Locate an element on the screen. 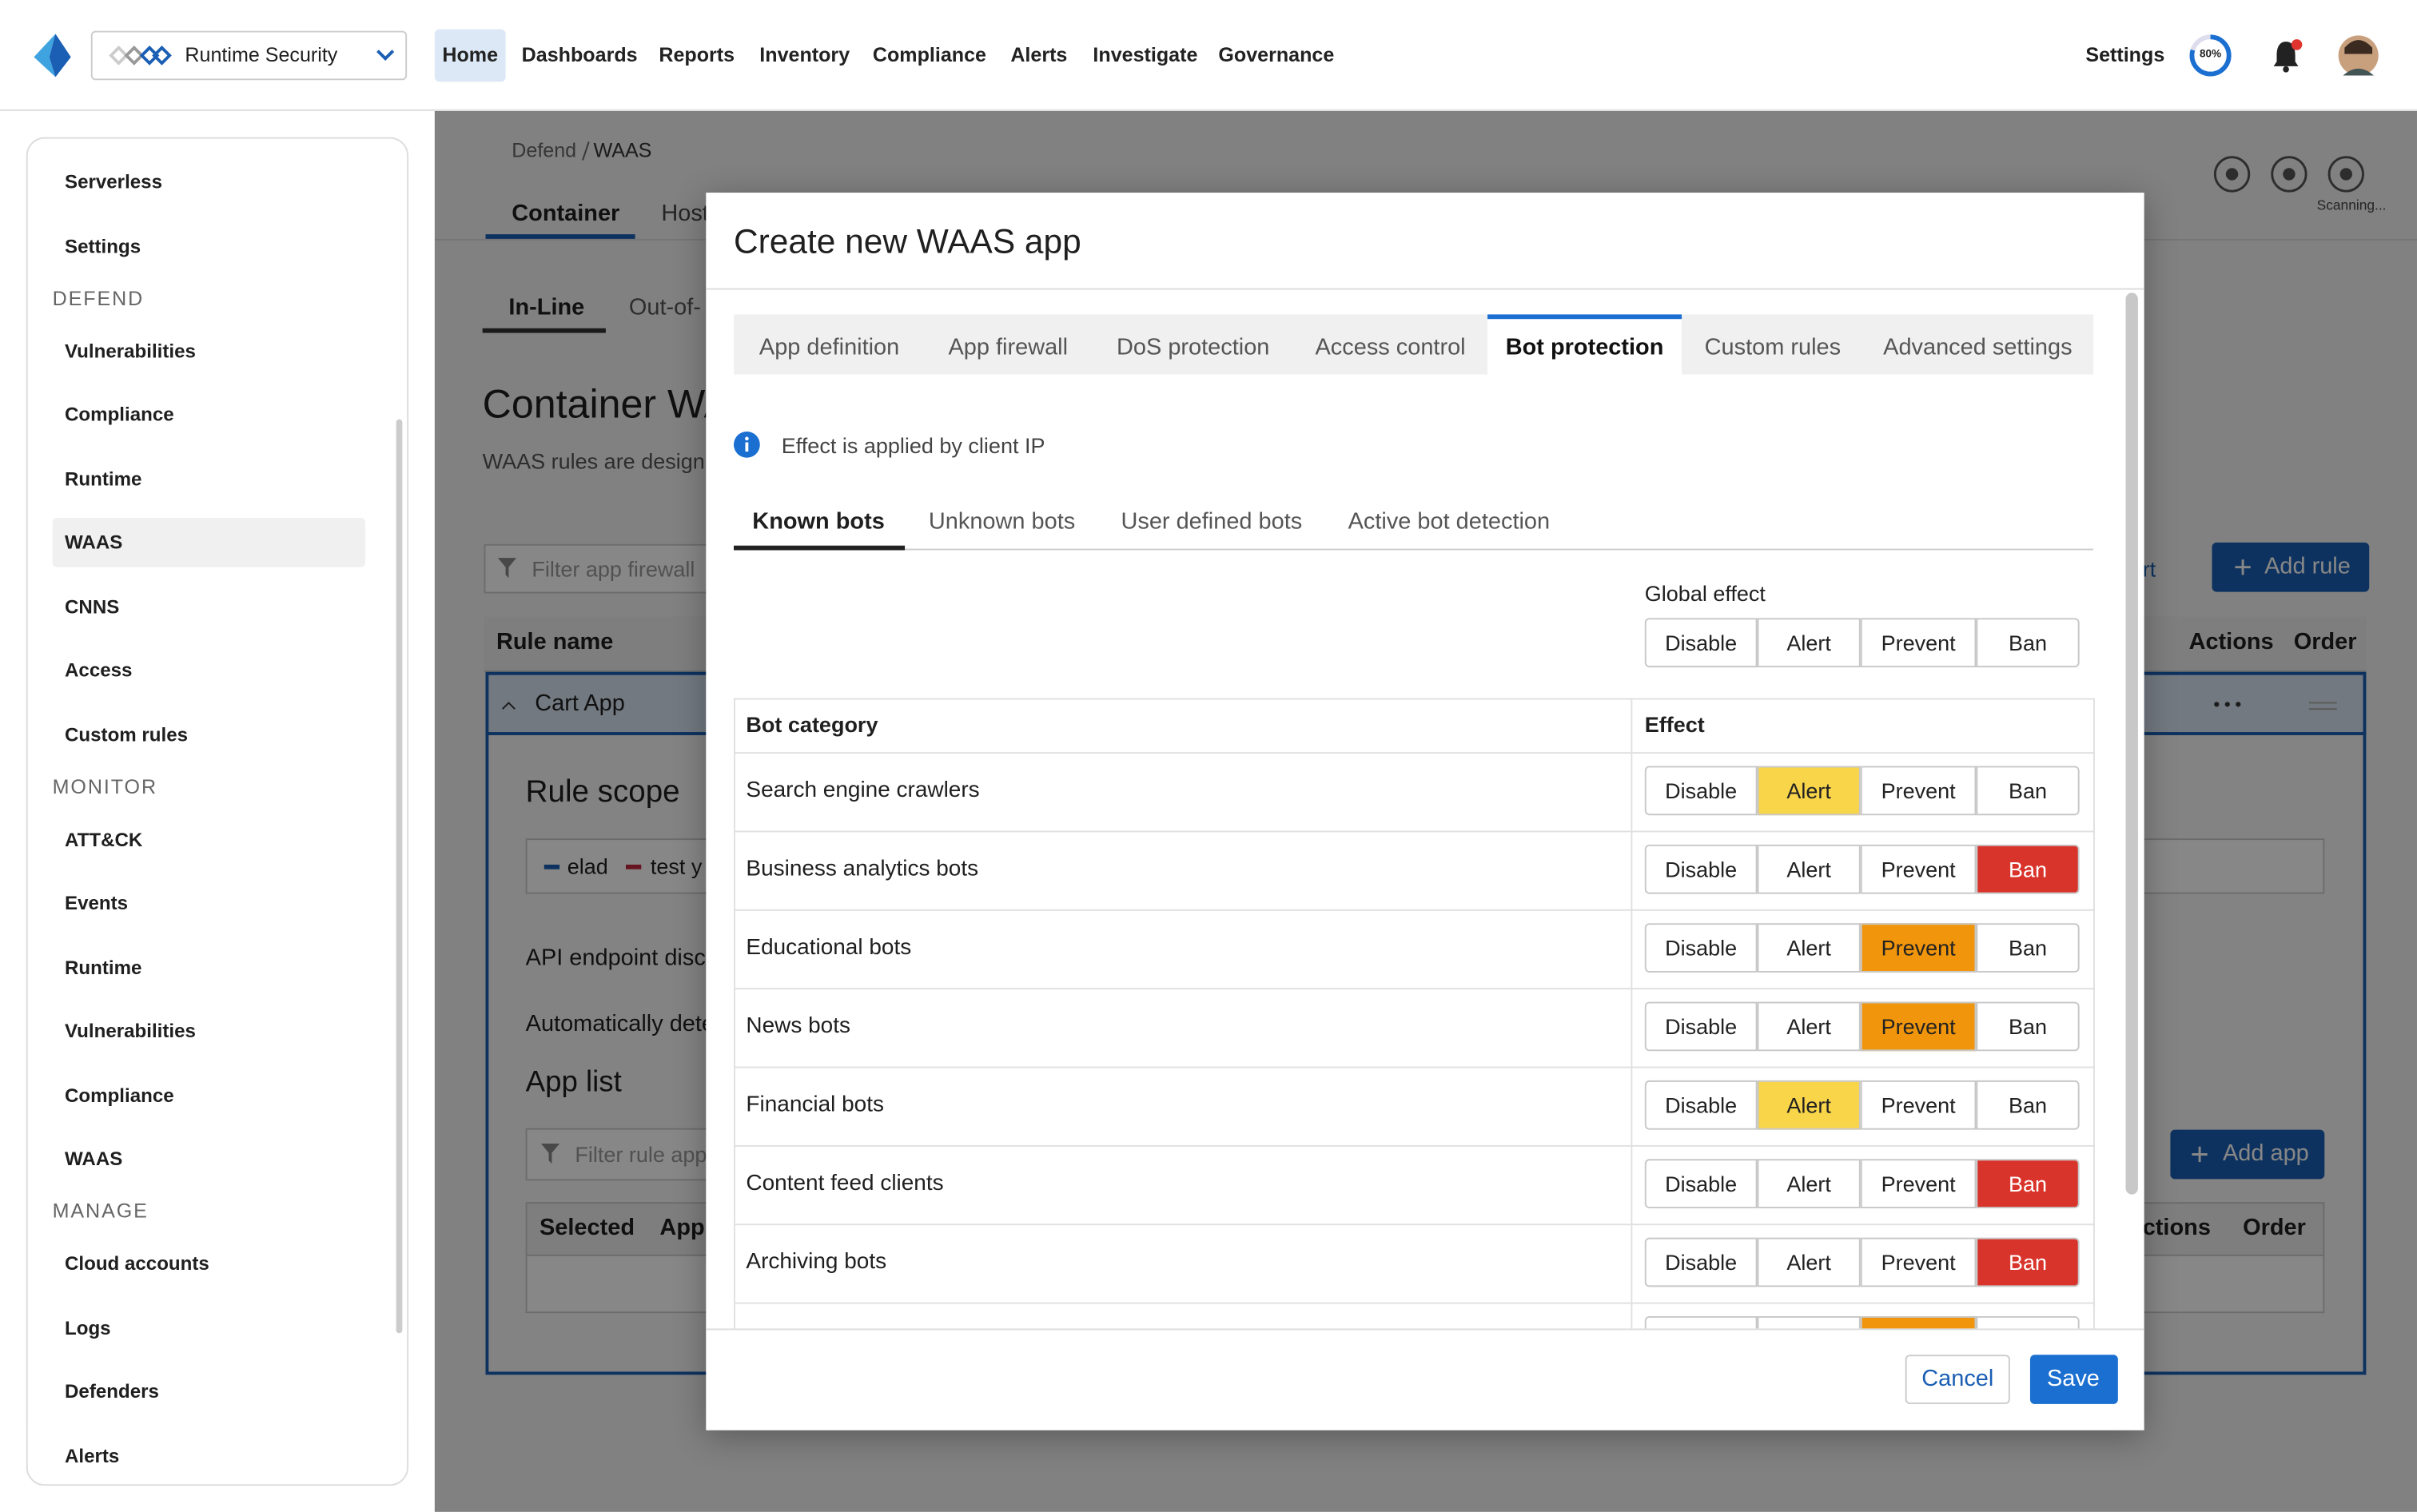 The image size is (2417, 1512). sidebar-item: ATT&CK is located at coordinates (103, 839).